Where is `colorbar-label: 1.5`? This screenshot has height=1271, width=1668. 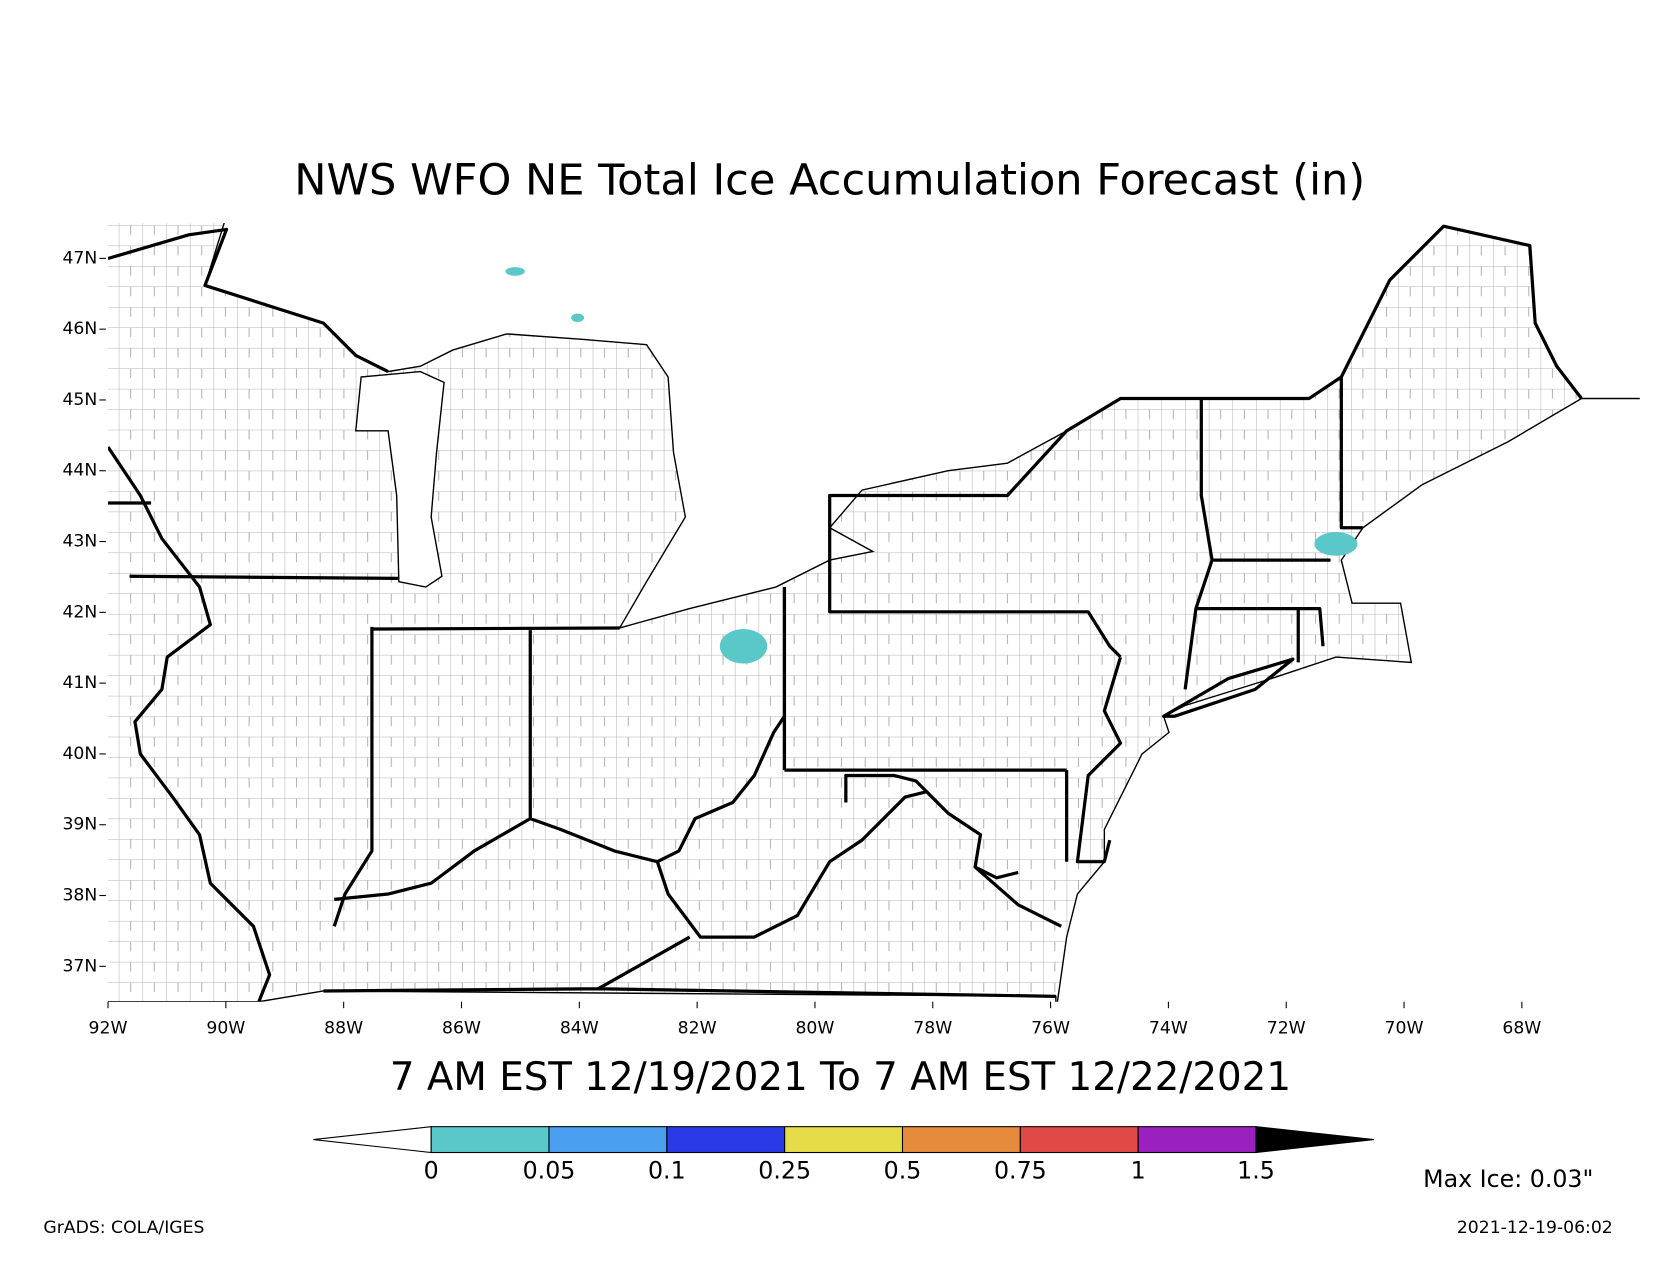 colorbar-label: 1.5 is located at coordinates (1256, 1170).